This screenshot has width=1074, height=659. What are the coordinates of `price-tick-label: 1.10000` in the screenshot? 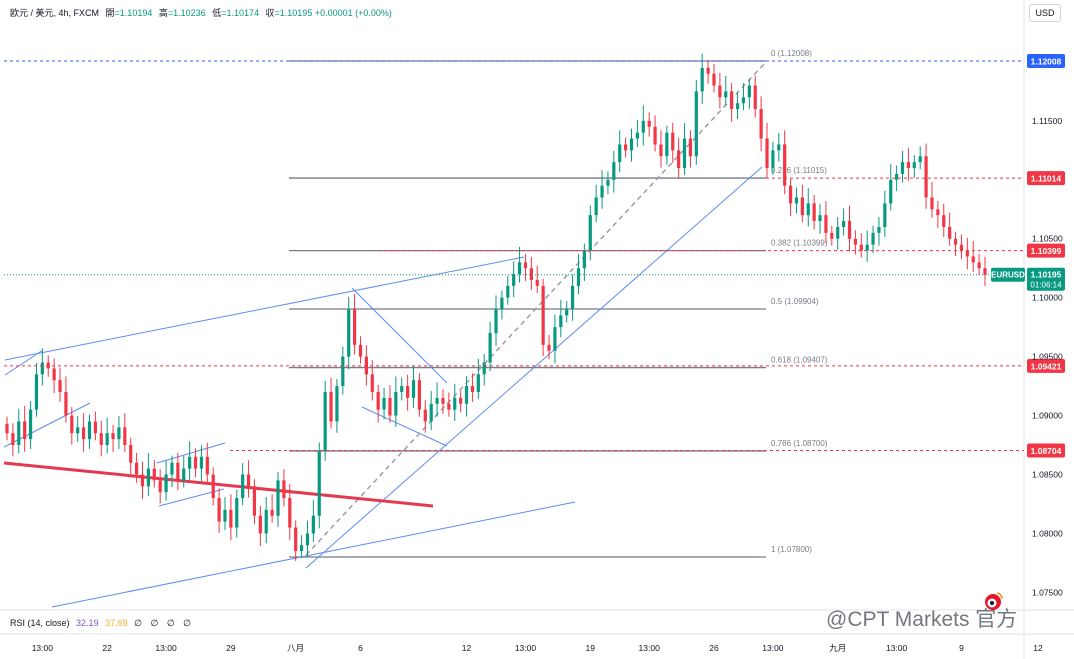 It's located at (1047, 298).